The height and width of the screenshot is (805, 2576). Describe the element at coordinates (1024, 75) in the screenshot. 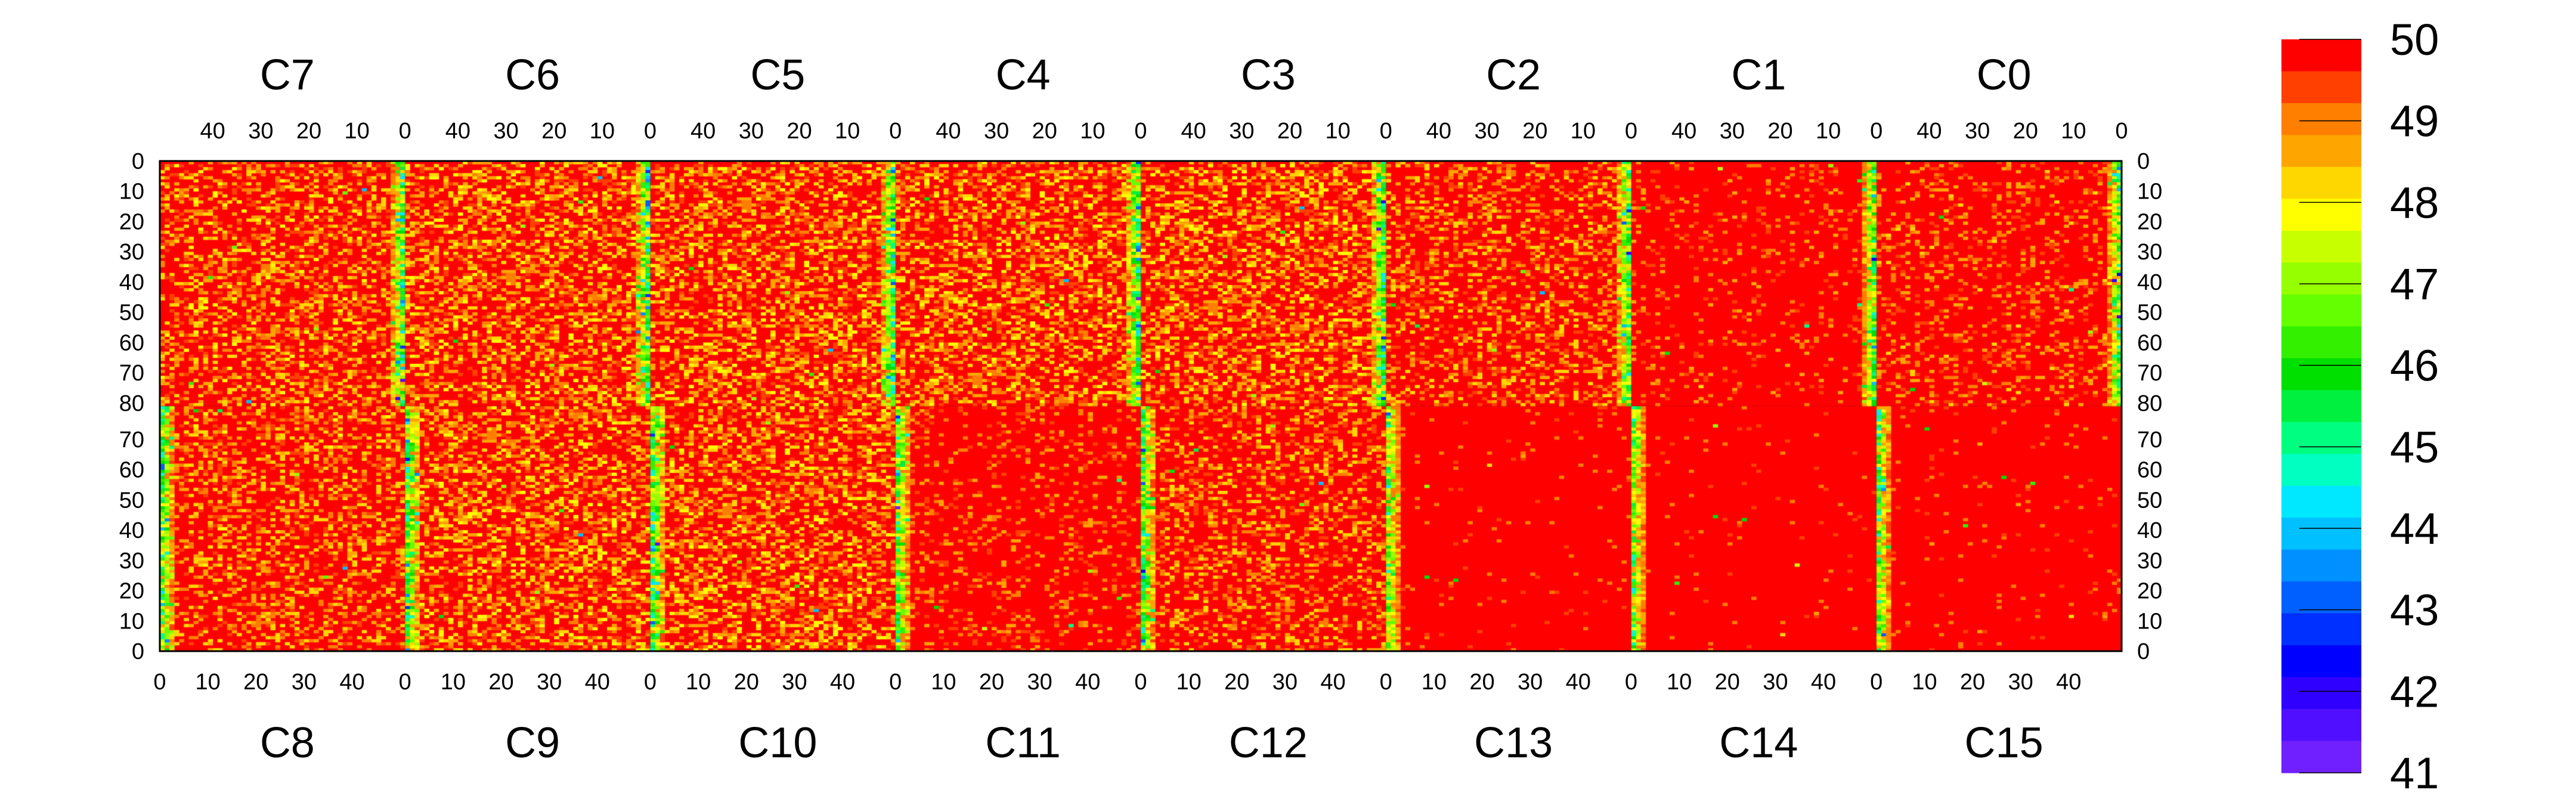

I see `chip-label-top: C4` at that location.